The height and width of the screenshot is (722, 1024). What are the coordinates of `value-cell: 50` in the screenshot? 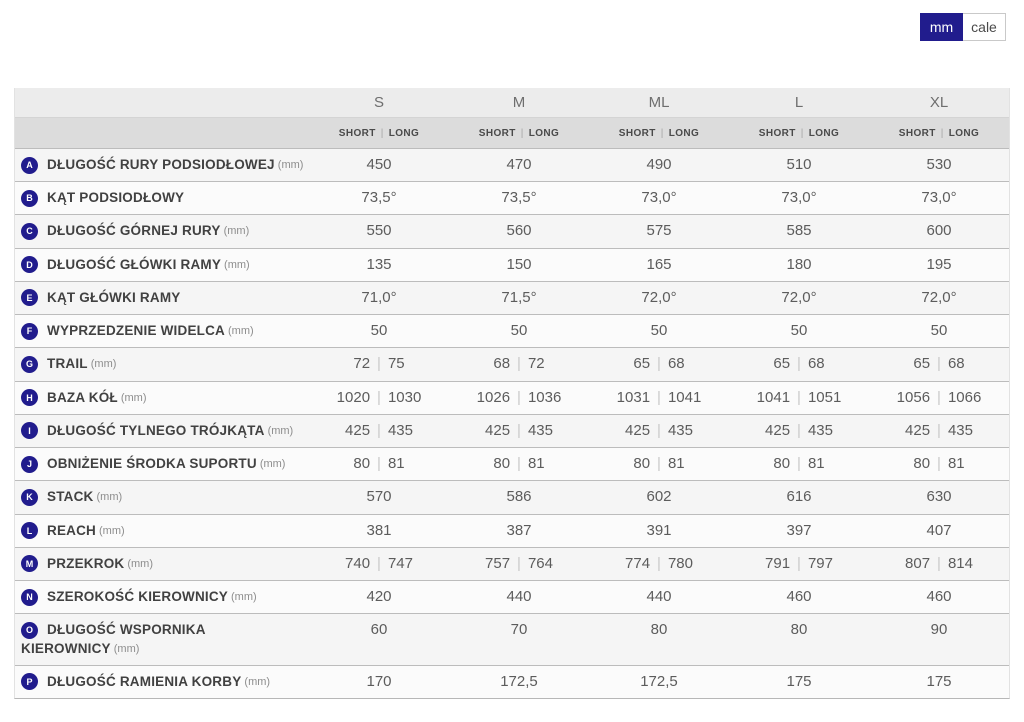 It's located at (519, 331).